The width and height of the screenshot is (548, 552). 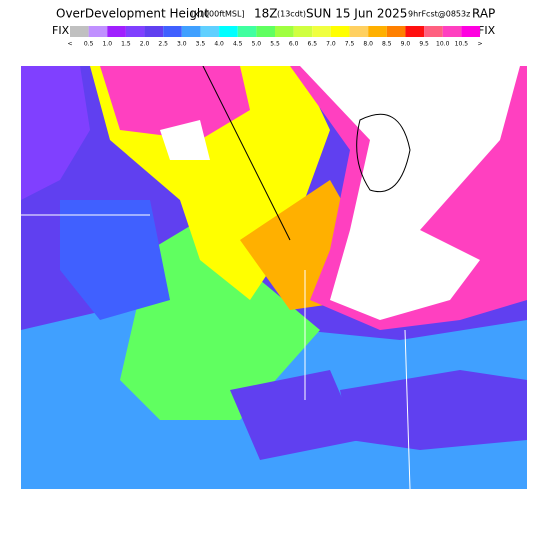 What do you see at coordinates (163, 44) in the screenshot?
I see `legend-label: 2.5` at bounding box center [163, 44].